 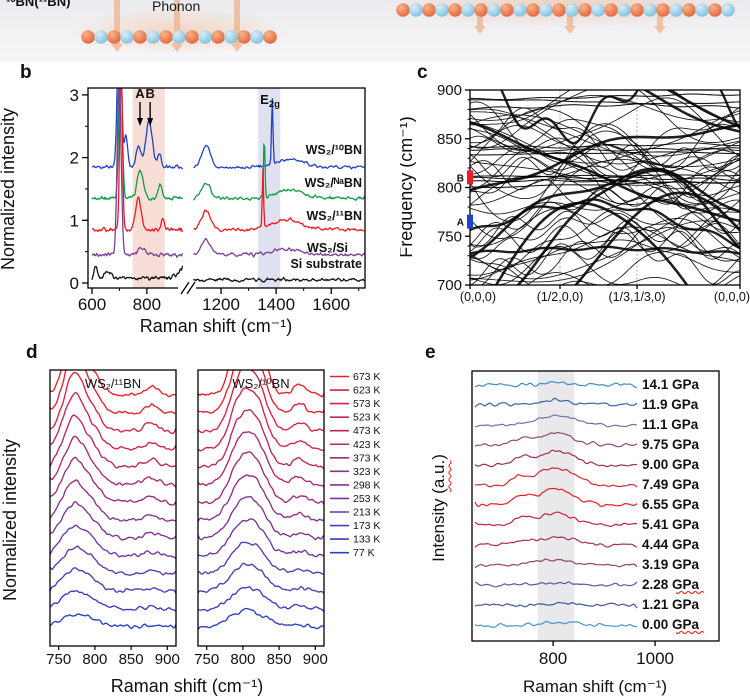 What do you see at coordinates (333, 183) in the screenshot?
I see `series-label: WS₂/ᴺᵃBN` at bounding box center [333, 183].